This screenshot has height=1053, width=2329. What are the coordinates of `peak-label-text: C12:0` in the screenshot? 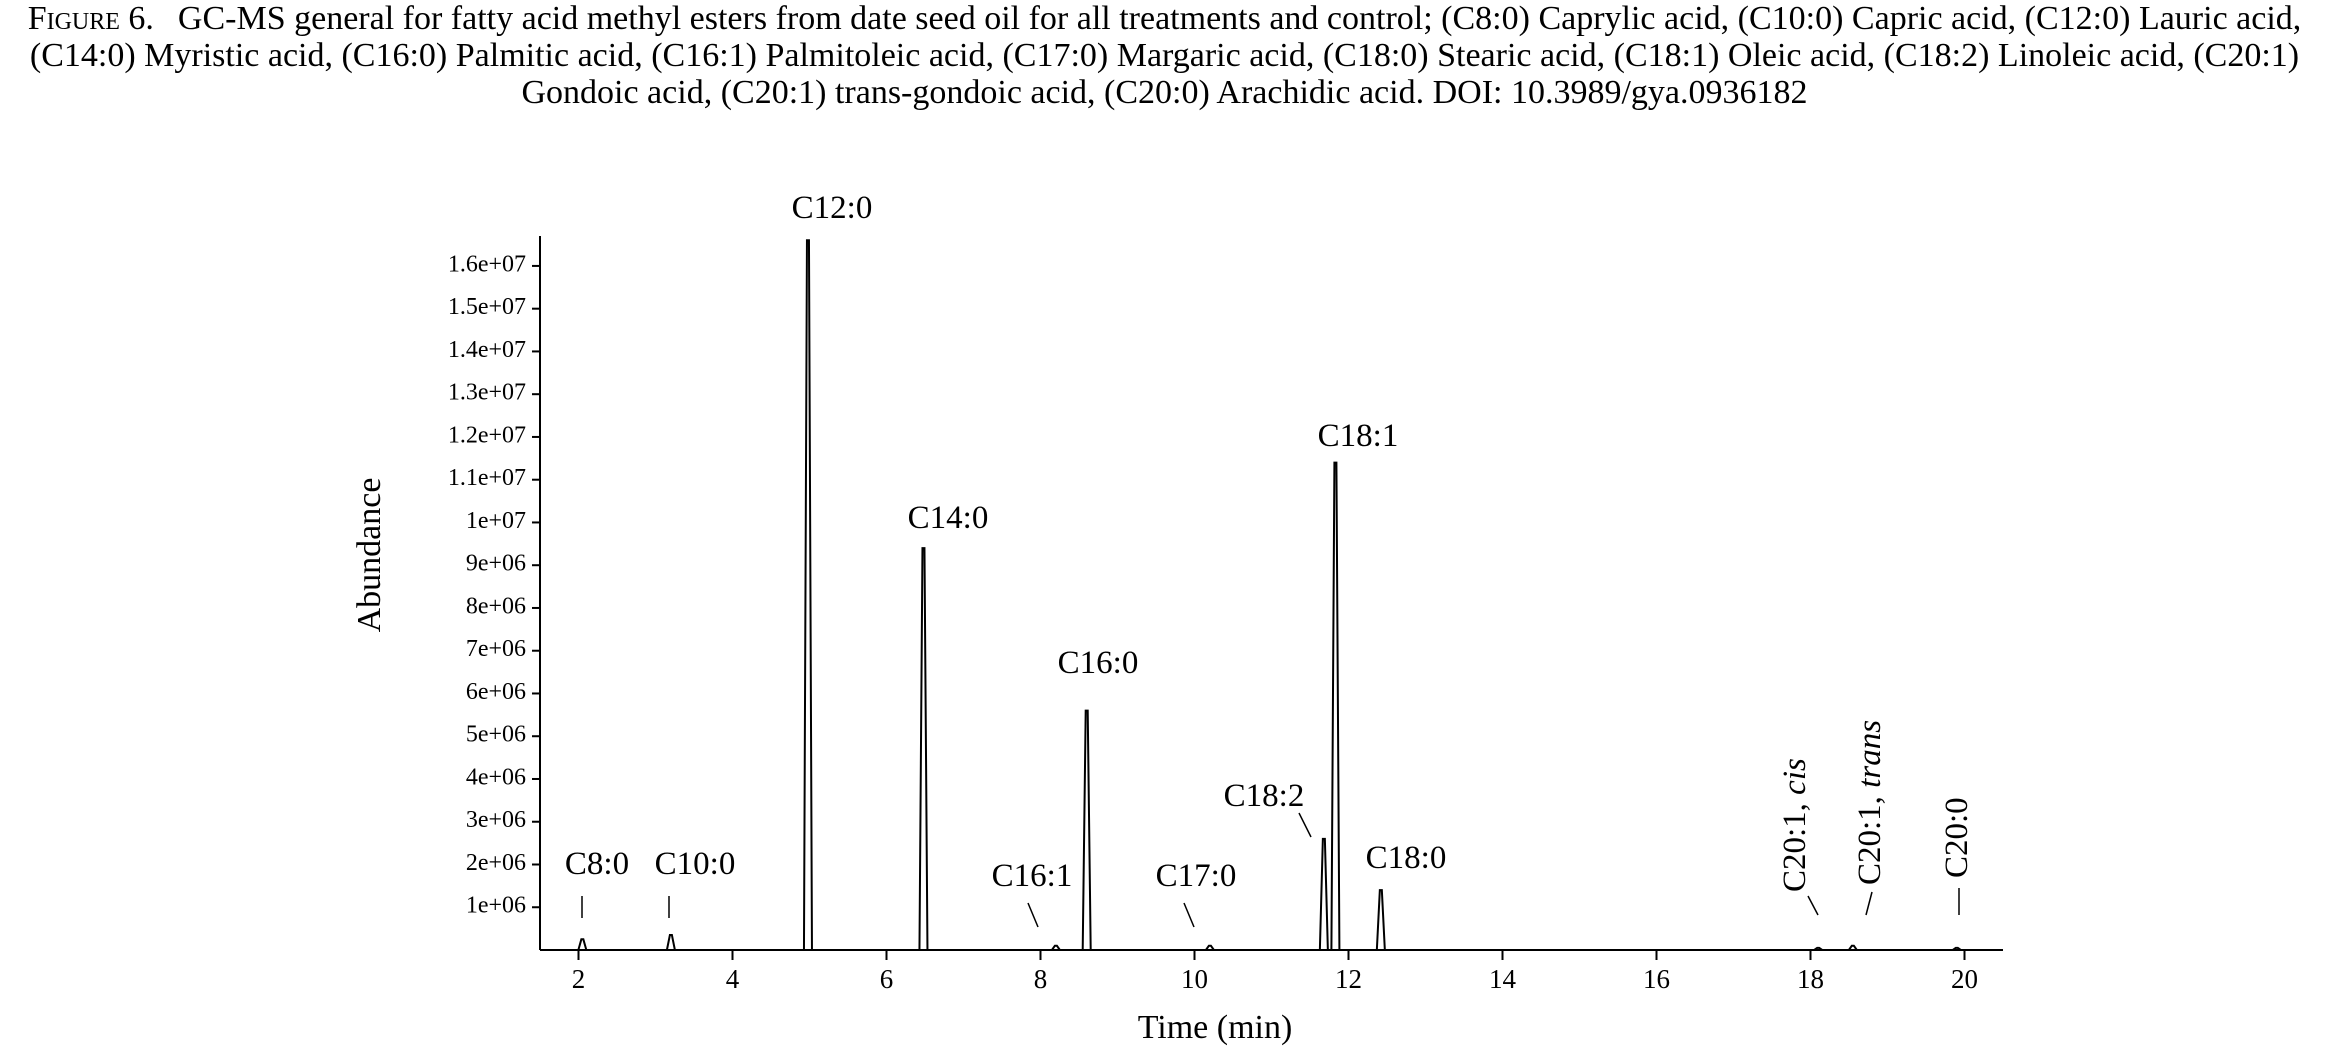 It's located at (832, 208).